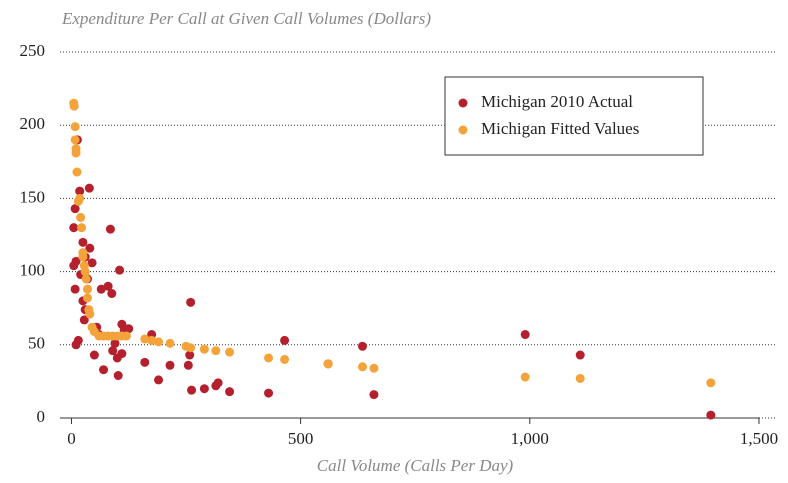 The height and width of the screenshot is (483, 788). I want to click on y-tick-label: 0, so click(41, 416).